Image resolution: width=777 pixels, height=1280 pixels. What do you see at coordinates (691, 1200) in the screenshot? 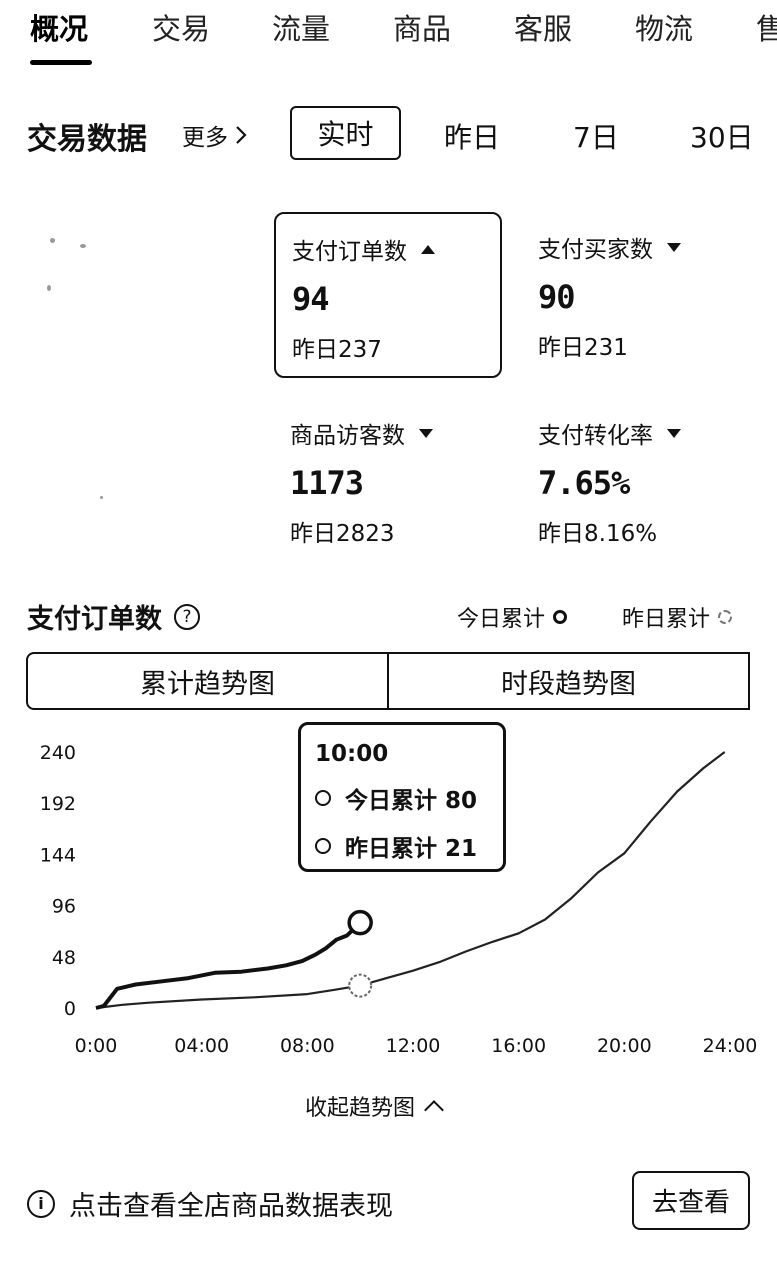
I see `go-view-button: 去查看` at bounding box center [691, 1200].